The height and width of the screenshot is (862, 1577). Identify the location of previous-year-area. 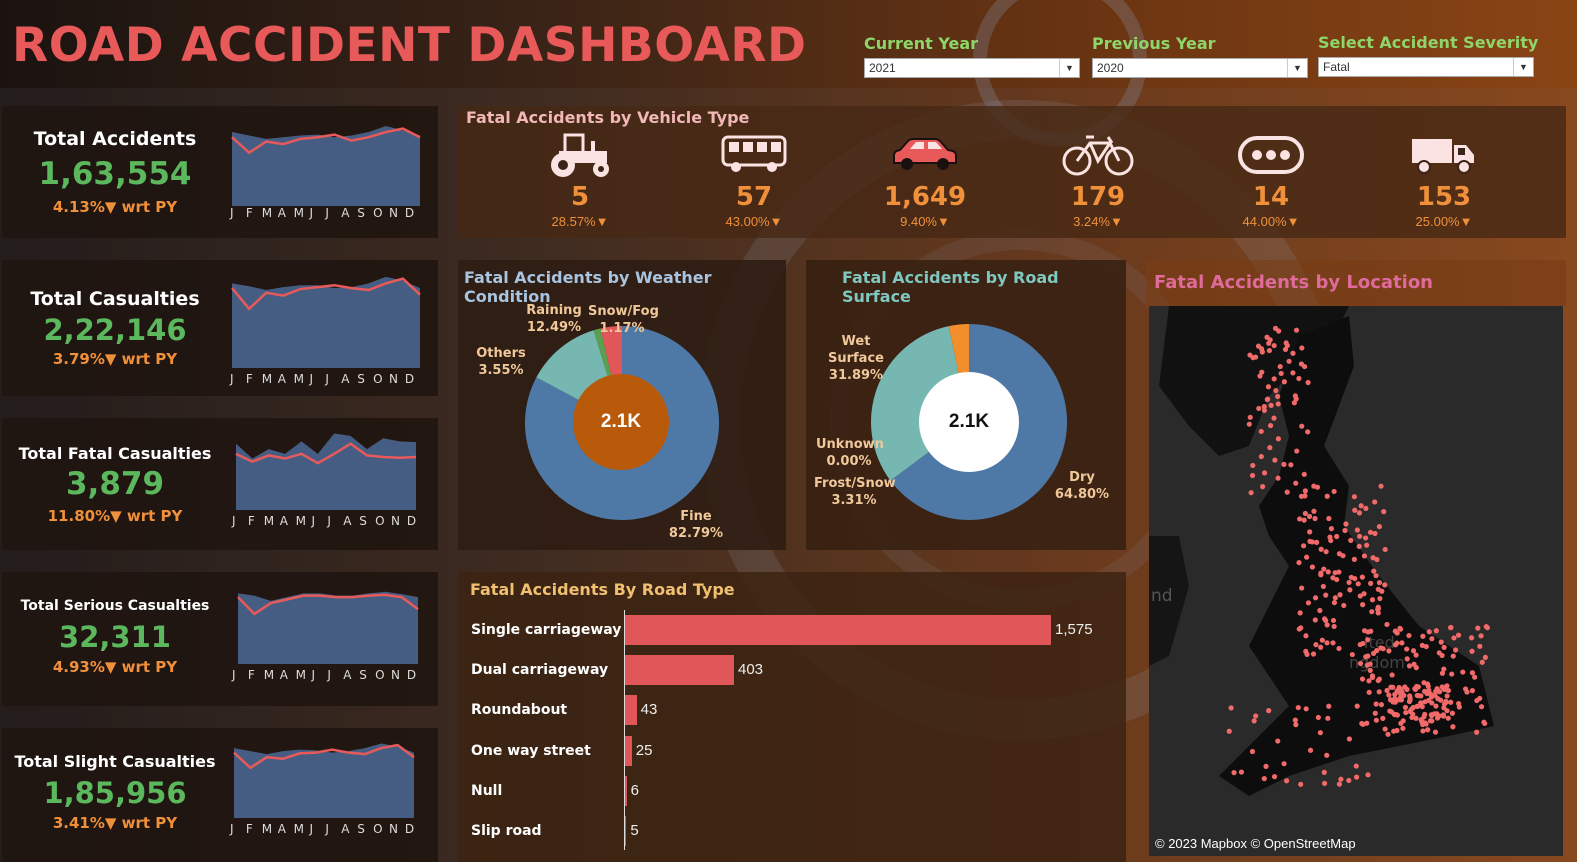
(324, 780).